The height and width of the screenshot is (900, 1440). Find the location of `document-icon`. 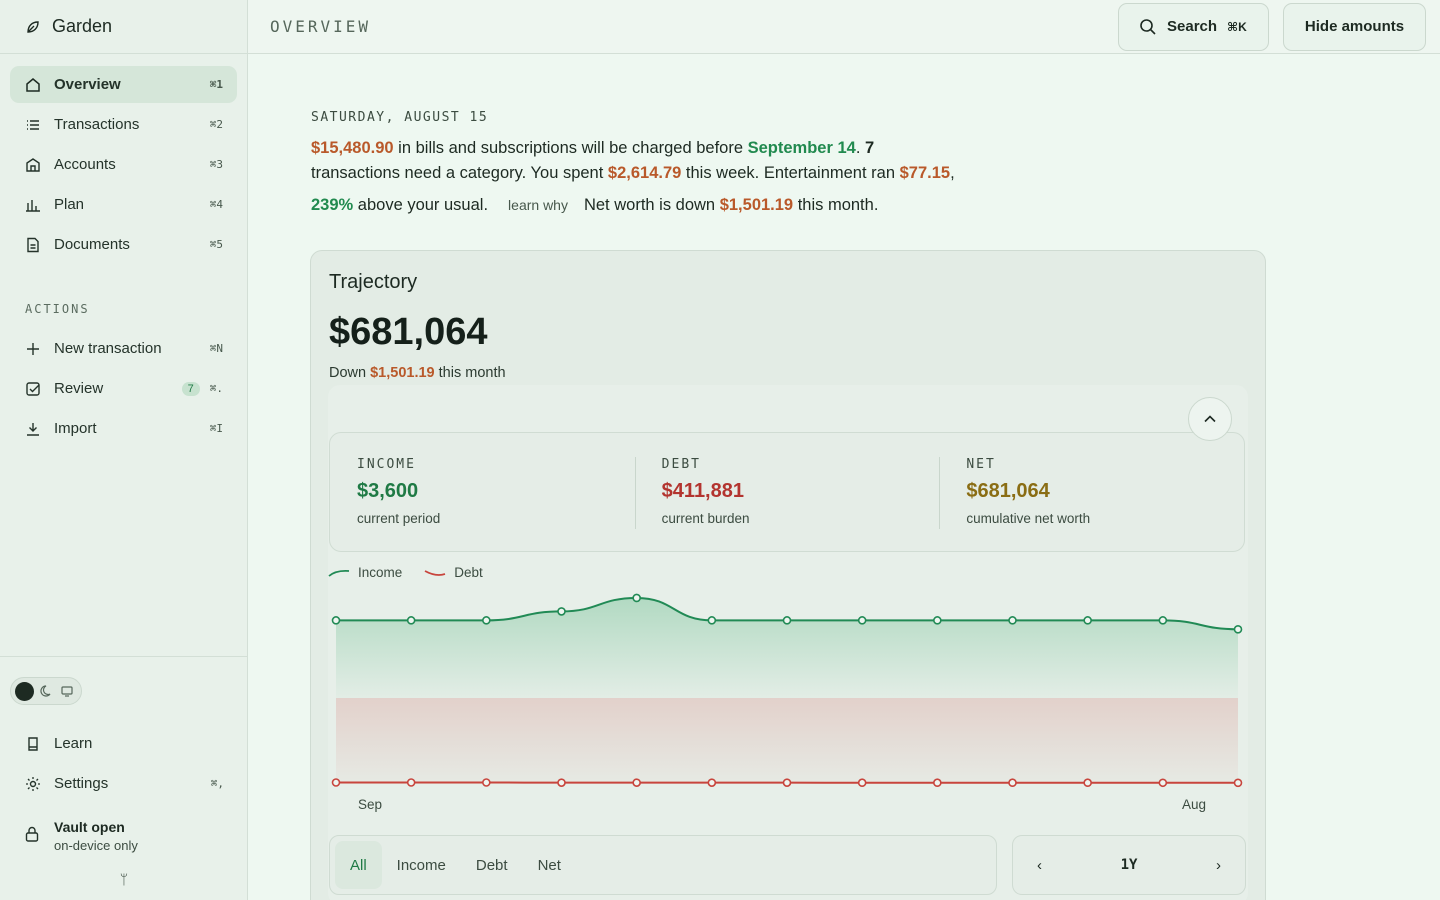

document-icon is located at coordinates (33, 245).